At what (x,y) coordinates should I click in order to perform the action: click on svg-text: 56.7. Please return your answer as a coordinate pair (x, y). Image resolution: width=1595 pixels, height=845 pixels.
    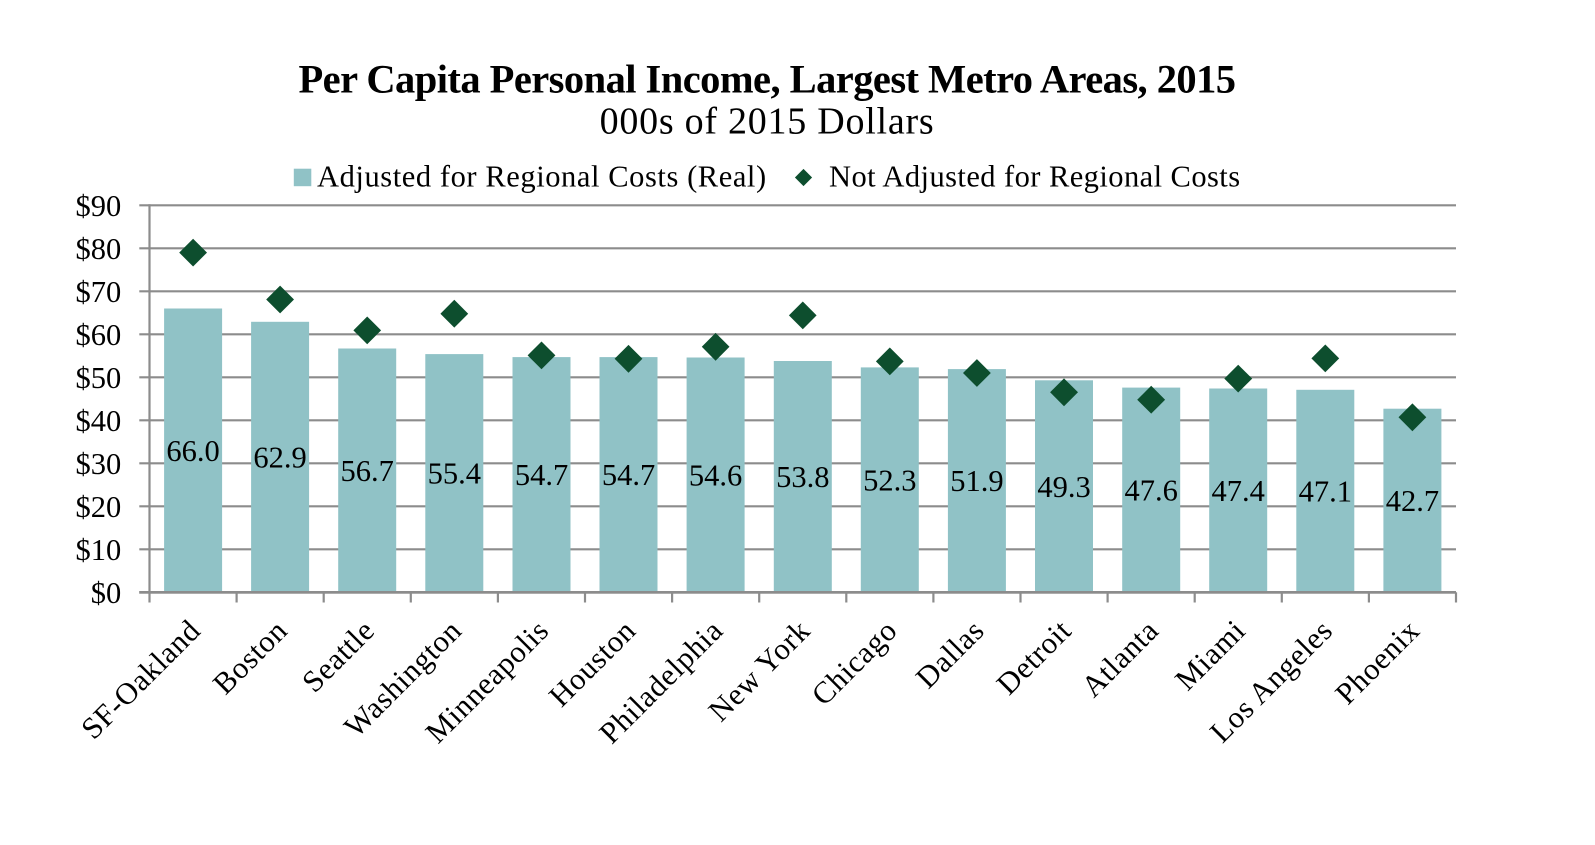
    Looking at the image, I should click on (367, 471).